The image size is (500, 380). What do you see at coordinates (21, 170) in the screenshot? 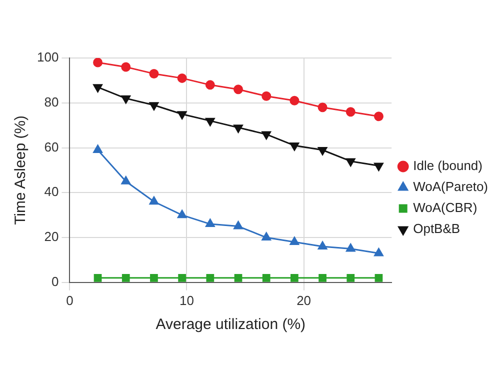
I see `y-axis-title: Time Asleep (%)` at bounding box center [21, 170].